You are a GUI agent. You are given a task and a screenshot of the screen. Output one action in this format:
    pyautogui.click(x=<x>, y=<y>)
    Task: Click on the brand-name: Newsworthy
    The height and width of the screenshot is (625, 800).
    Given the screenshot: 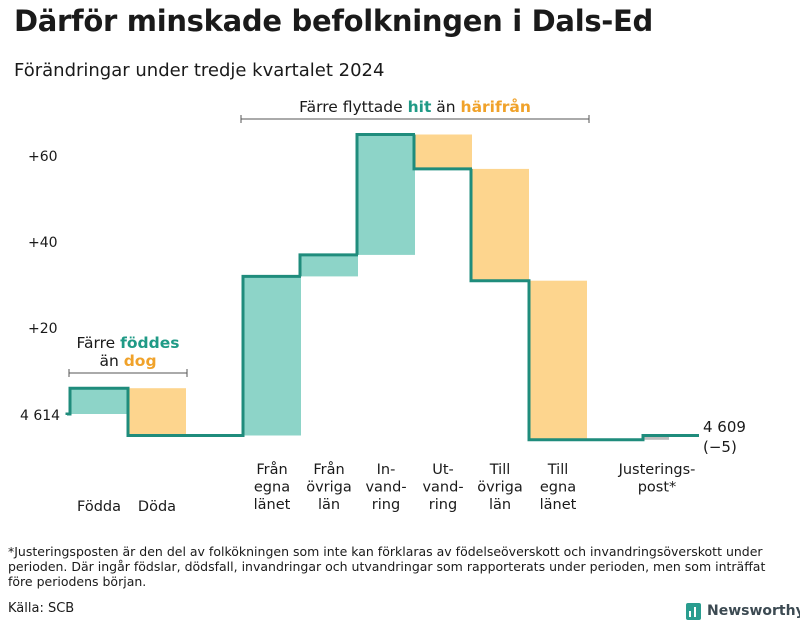 What is the action you would take?
    pyautogui.click(x=753, y=611)
    